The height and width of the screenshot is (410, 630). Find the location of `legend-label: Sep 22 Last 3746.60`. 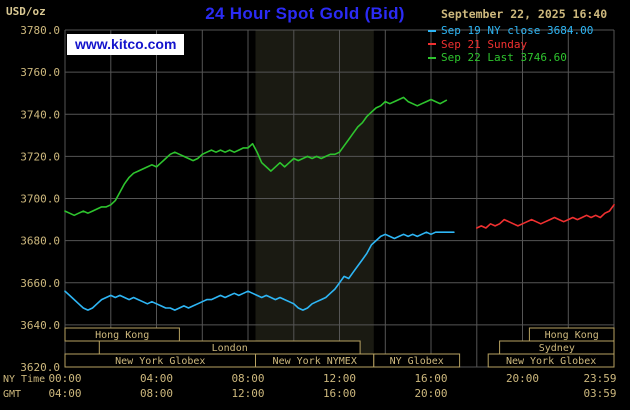

legend-label: Sep 22 Last 3746.60 is located at coordinates (504, 58).